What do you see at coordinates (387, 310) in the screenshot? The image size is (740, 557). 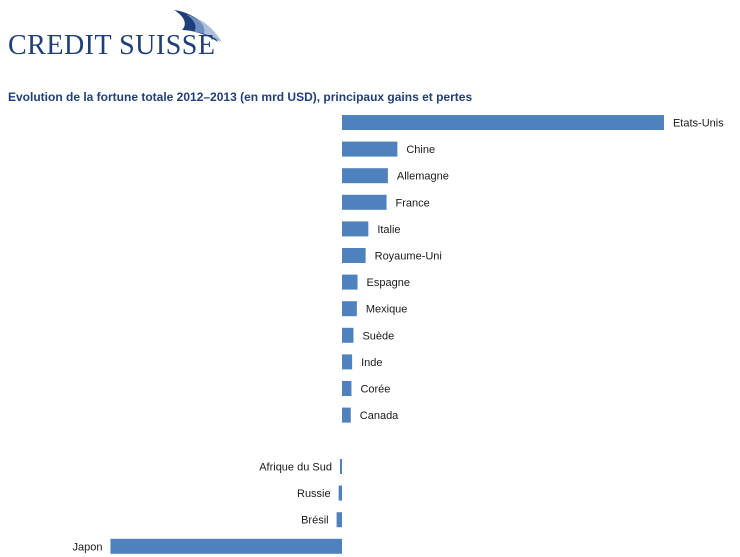 I see `category-label-mexique: Mexique` at bounding box center [387, 310].